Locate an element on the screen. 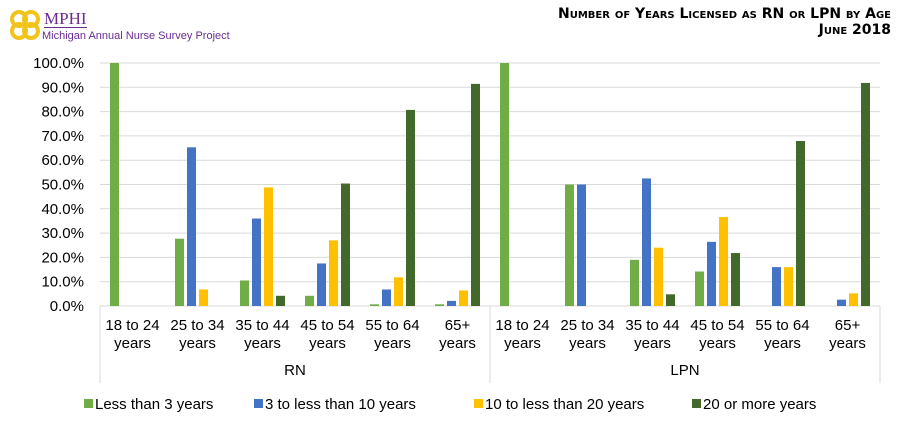 This screenshot has height=445, width=909. y-tick-label: 90.0% is located at coordinates (62, 87).